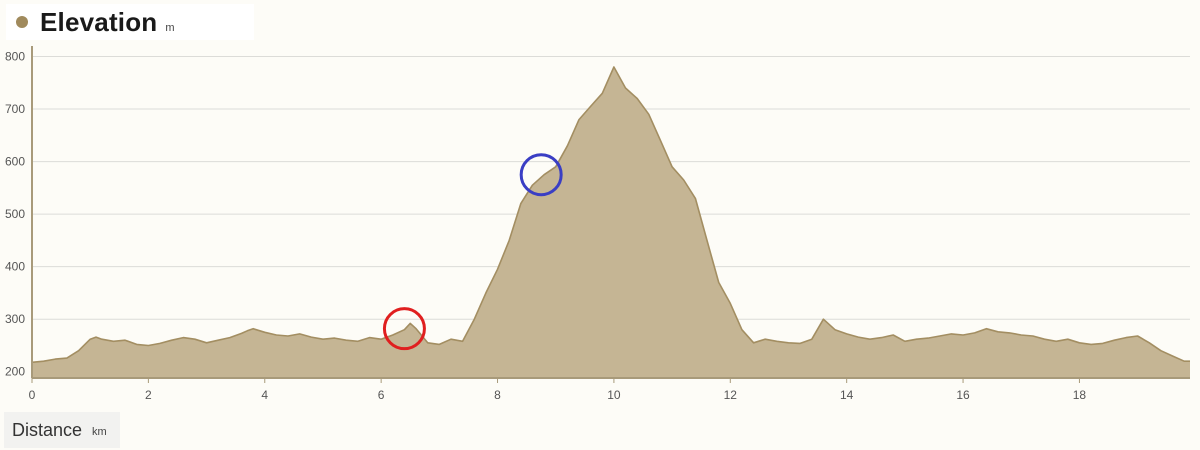 The image size is (1200, 450). Describe the element at coordinates (614, 395) in the screenshot. I see `x-tick-label: 10` at that location.